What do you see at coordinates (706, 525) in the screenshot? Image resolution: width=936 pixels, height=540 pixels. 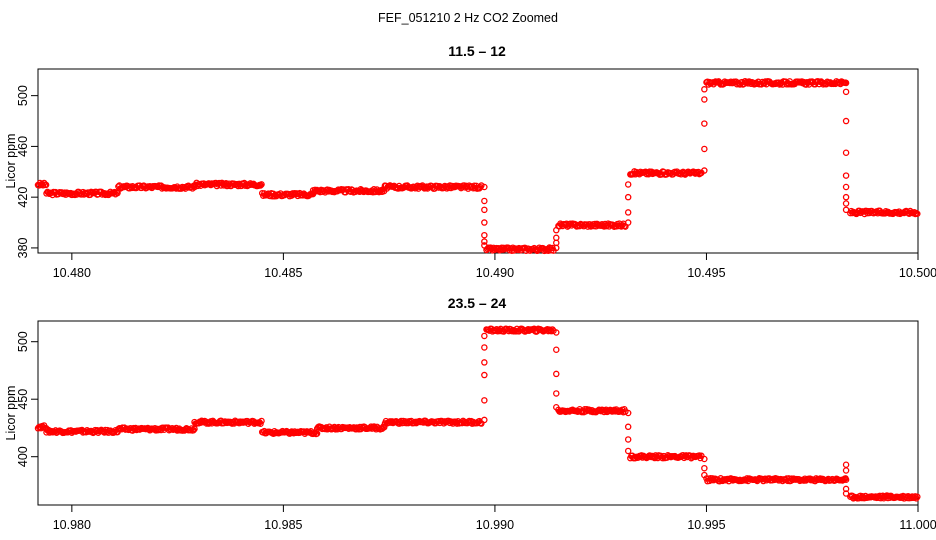 I see `x-tick-label: 10.995` at bounding box center [706, 525].